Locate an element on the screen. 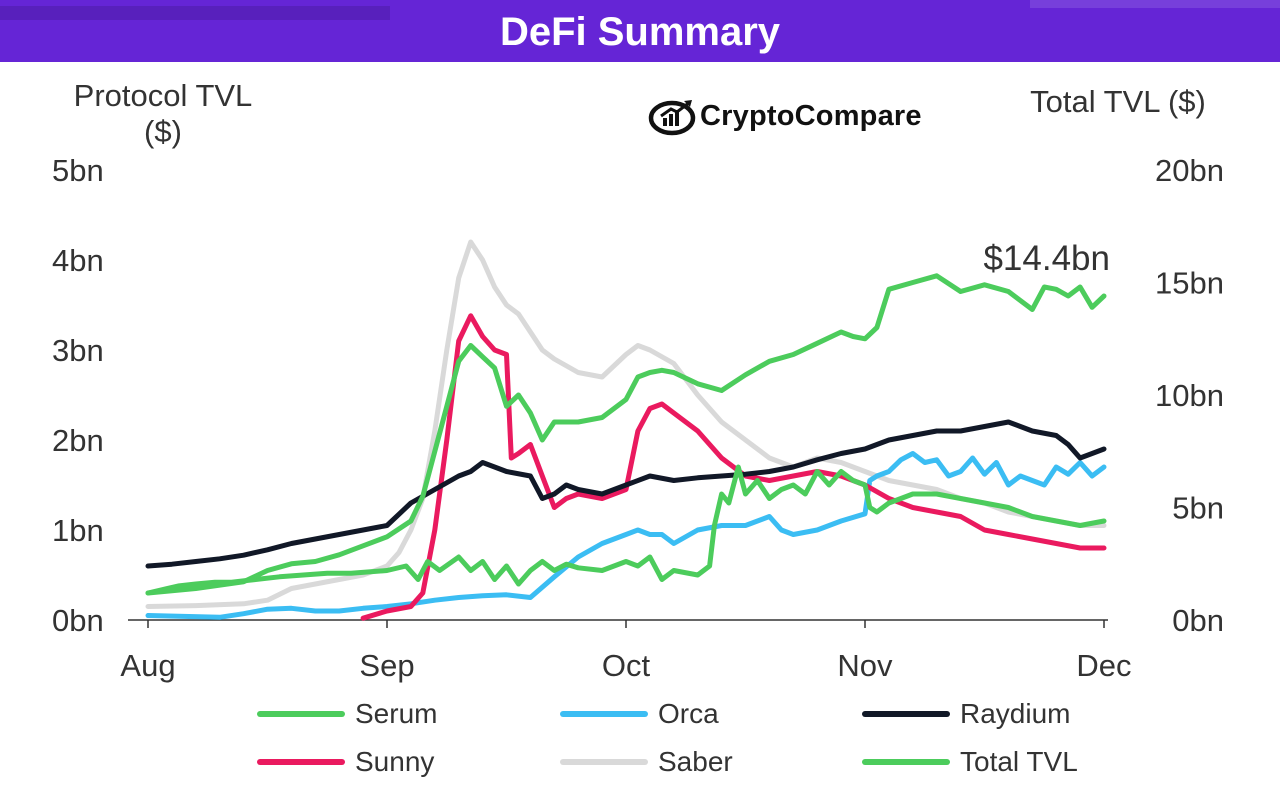  y-right-tick-label: 20bn is located at coordinates (1189, 170).